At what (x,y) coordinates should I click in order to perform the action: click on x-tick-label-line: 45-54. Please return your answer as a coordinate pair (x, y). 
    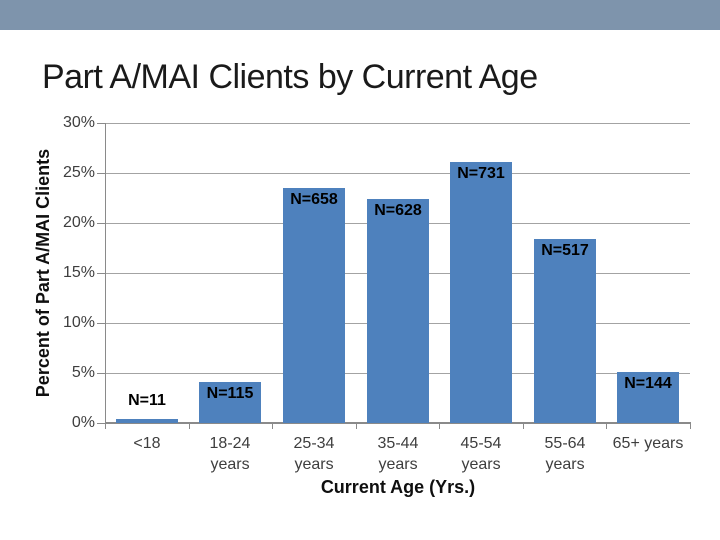
    Looking at the image, I should click on (481, 443).